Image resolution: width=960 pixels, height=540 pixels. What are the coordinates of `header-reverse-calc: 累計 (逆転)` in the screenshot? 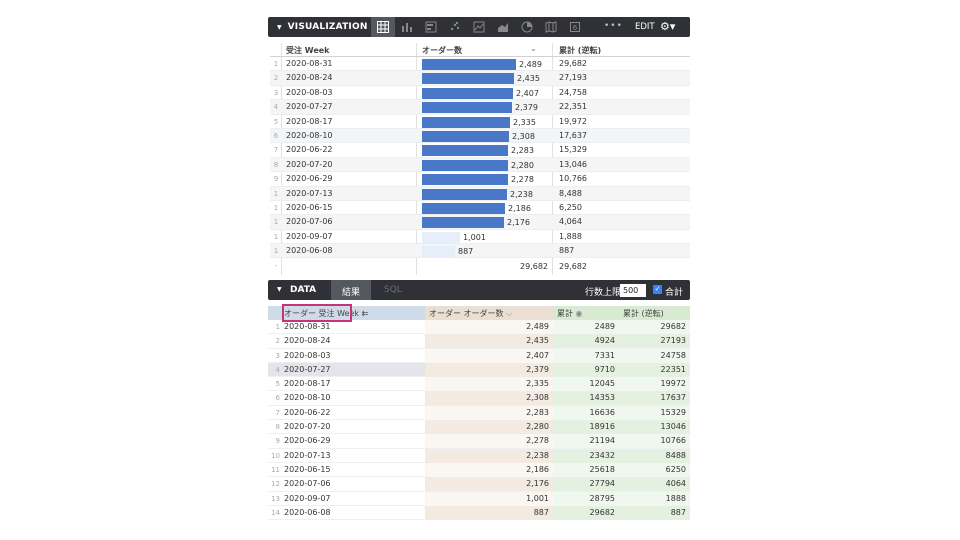 It's located at (654, 313).